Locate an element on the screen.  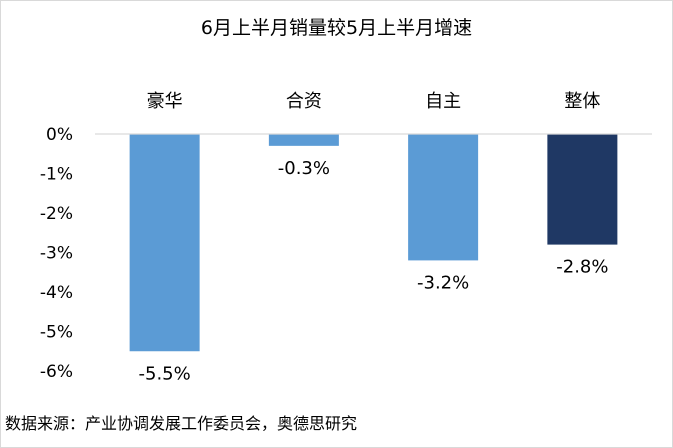
y-tick-label: -1% is located at coordinates (56, 175).